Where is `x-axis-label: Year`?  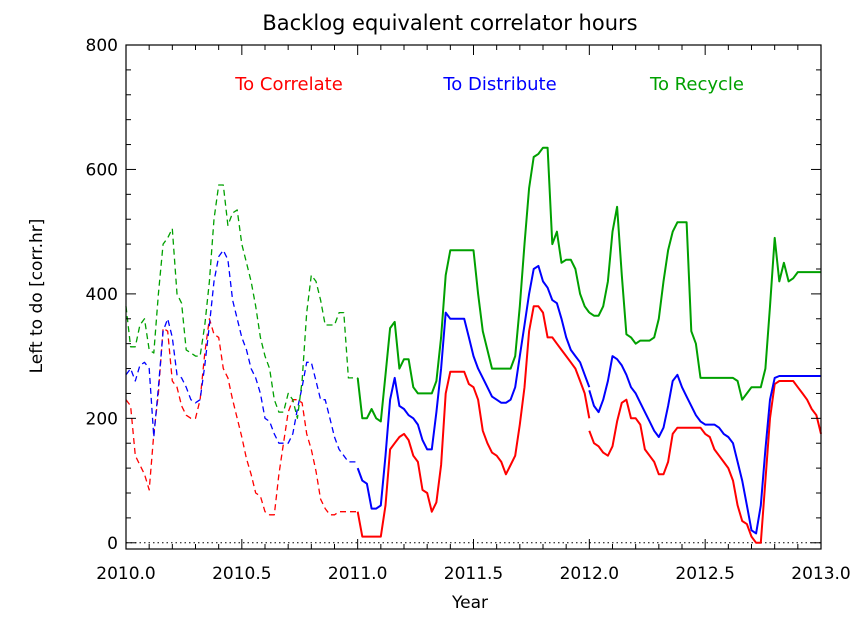 x-axis-label: Year is located at coordinates (469, 603).